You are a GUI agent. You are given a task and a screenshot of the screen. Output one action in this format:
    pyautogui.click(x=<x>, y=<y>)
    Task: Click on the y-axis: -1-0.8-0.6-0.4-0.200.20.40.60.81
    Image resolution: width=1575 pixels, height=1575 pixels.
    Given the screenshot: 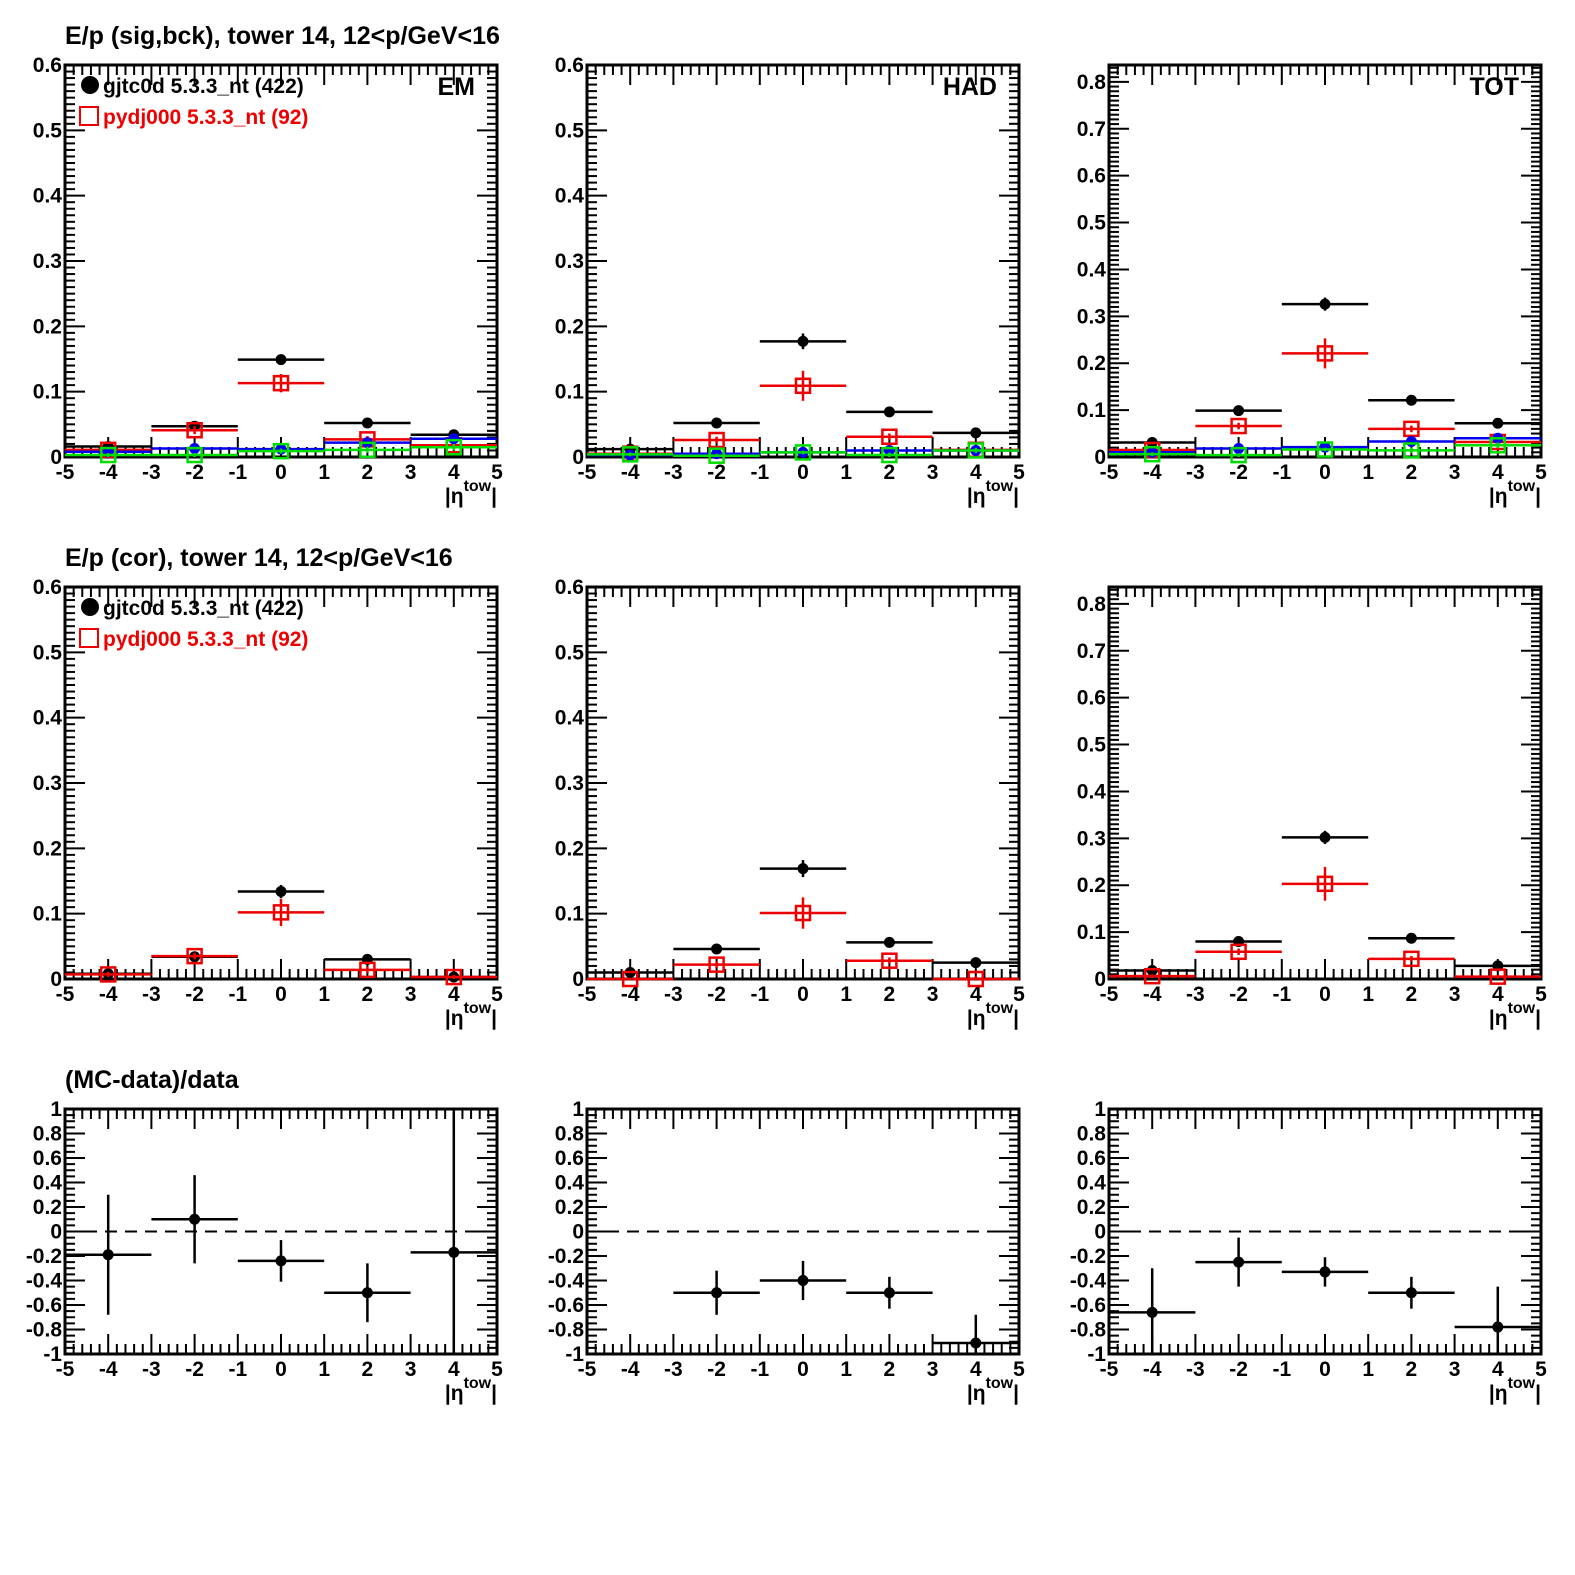 What is the action you would take?
    pyautogui.click(x=783, y=1232)
    